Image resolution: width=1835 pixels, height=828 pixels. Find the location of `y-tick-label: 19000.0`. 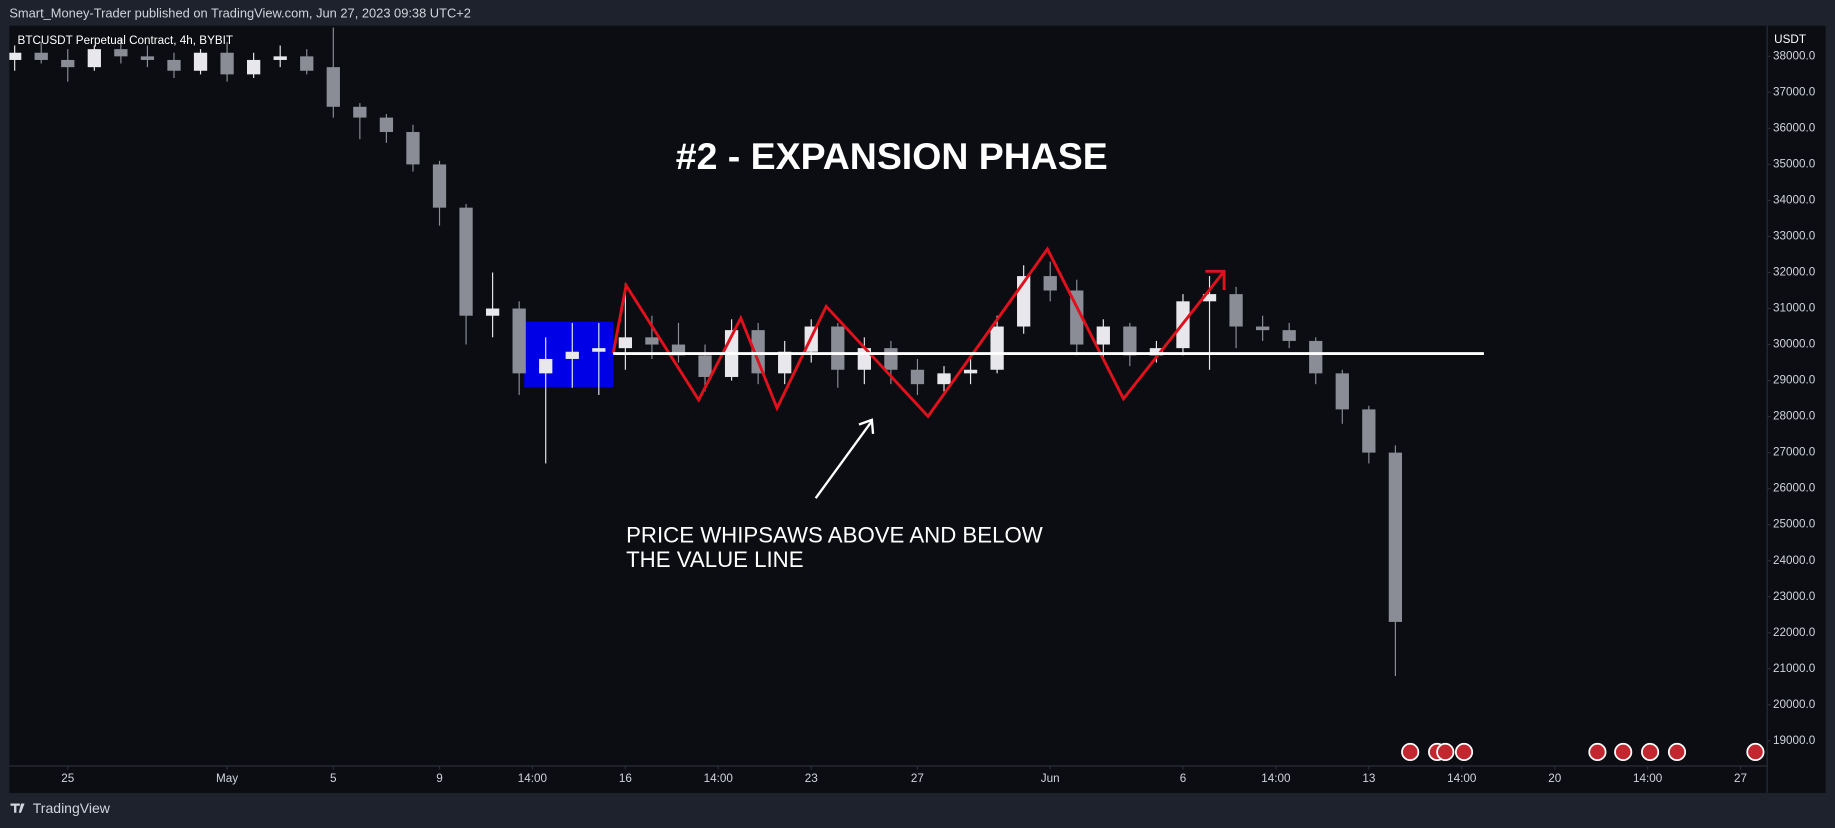

y-tick-label: 19000.0 is located at coordinates (1794, 740).